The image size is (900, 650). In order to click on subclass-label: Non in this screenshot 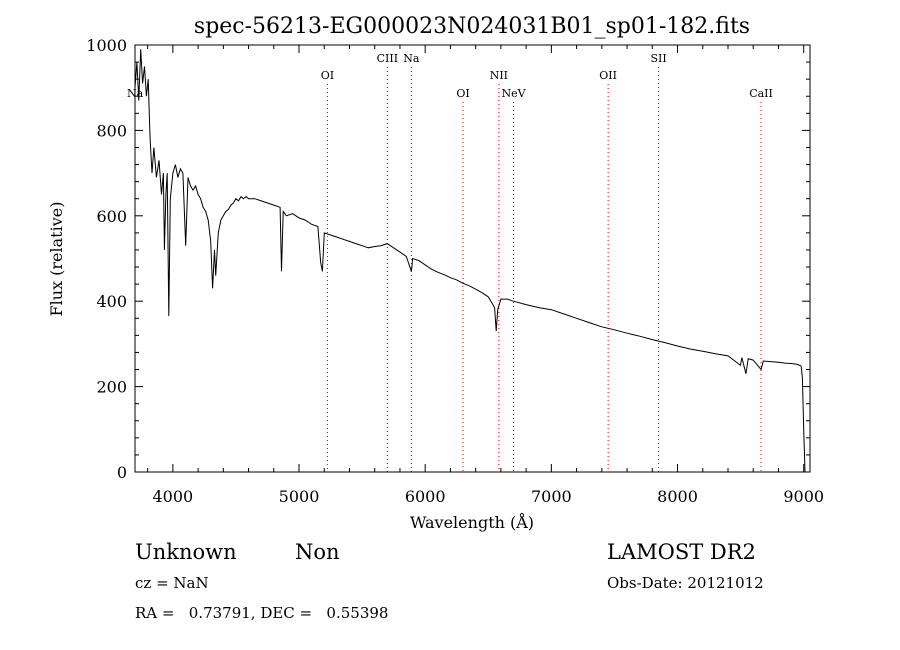, I will do `click(317, 552)`.